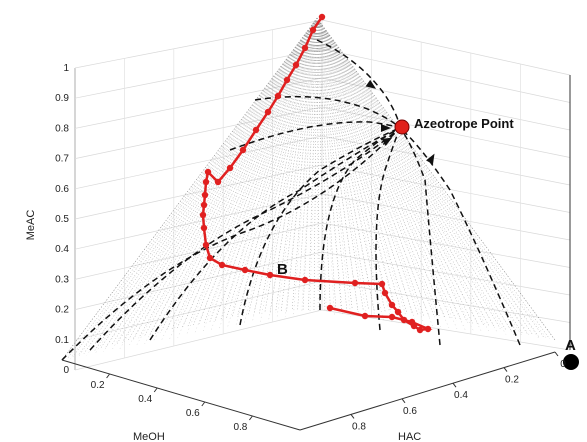 The height and width of the screenshot is (442, 587). Describe the element at coordinates (31, 225) in the screenshot. I see `z-axis-label: MeAC` at that location.